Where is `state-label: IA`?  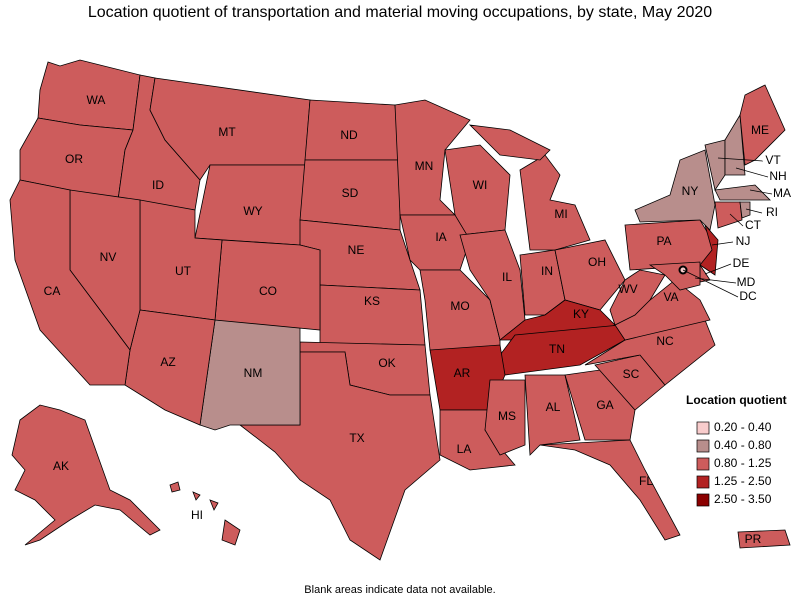 state-label: IA is located at coordinates (440, 237).